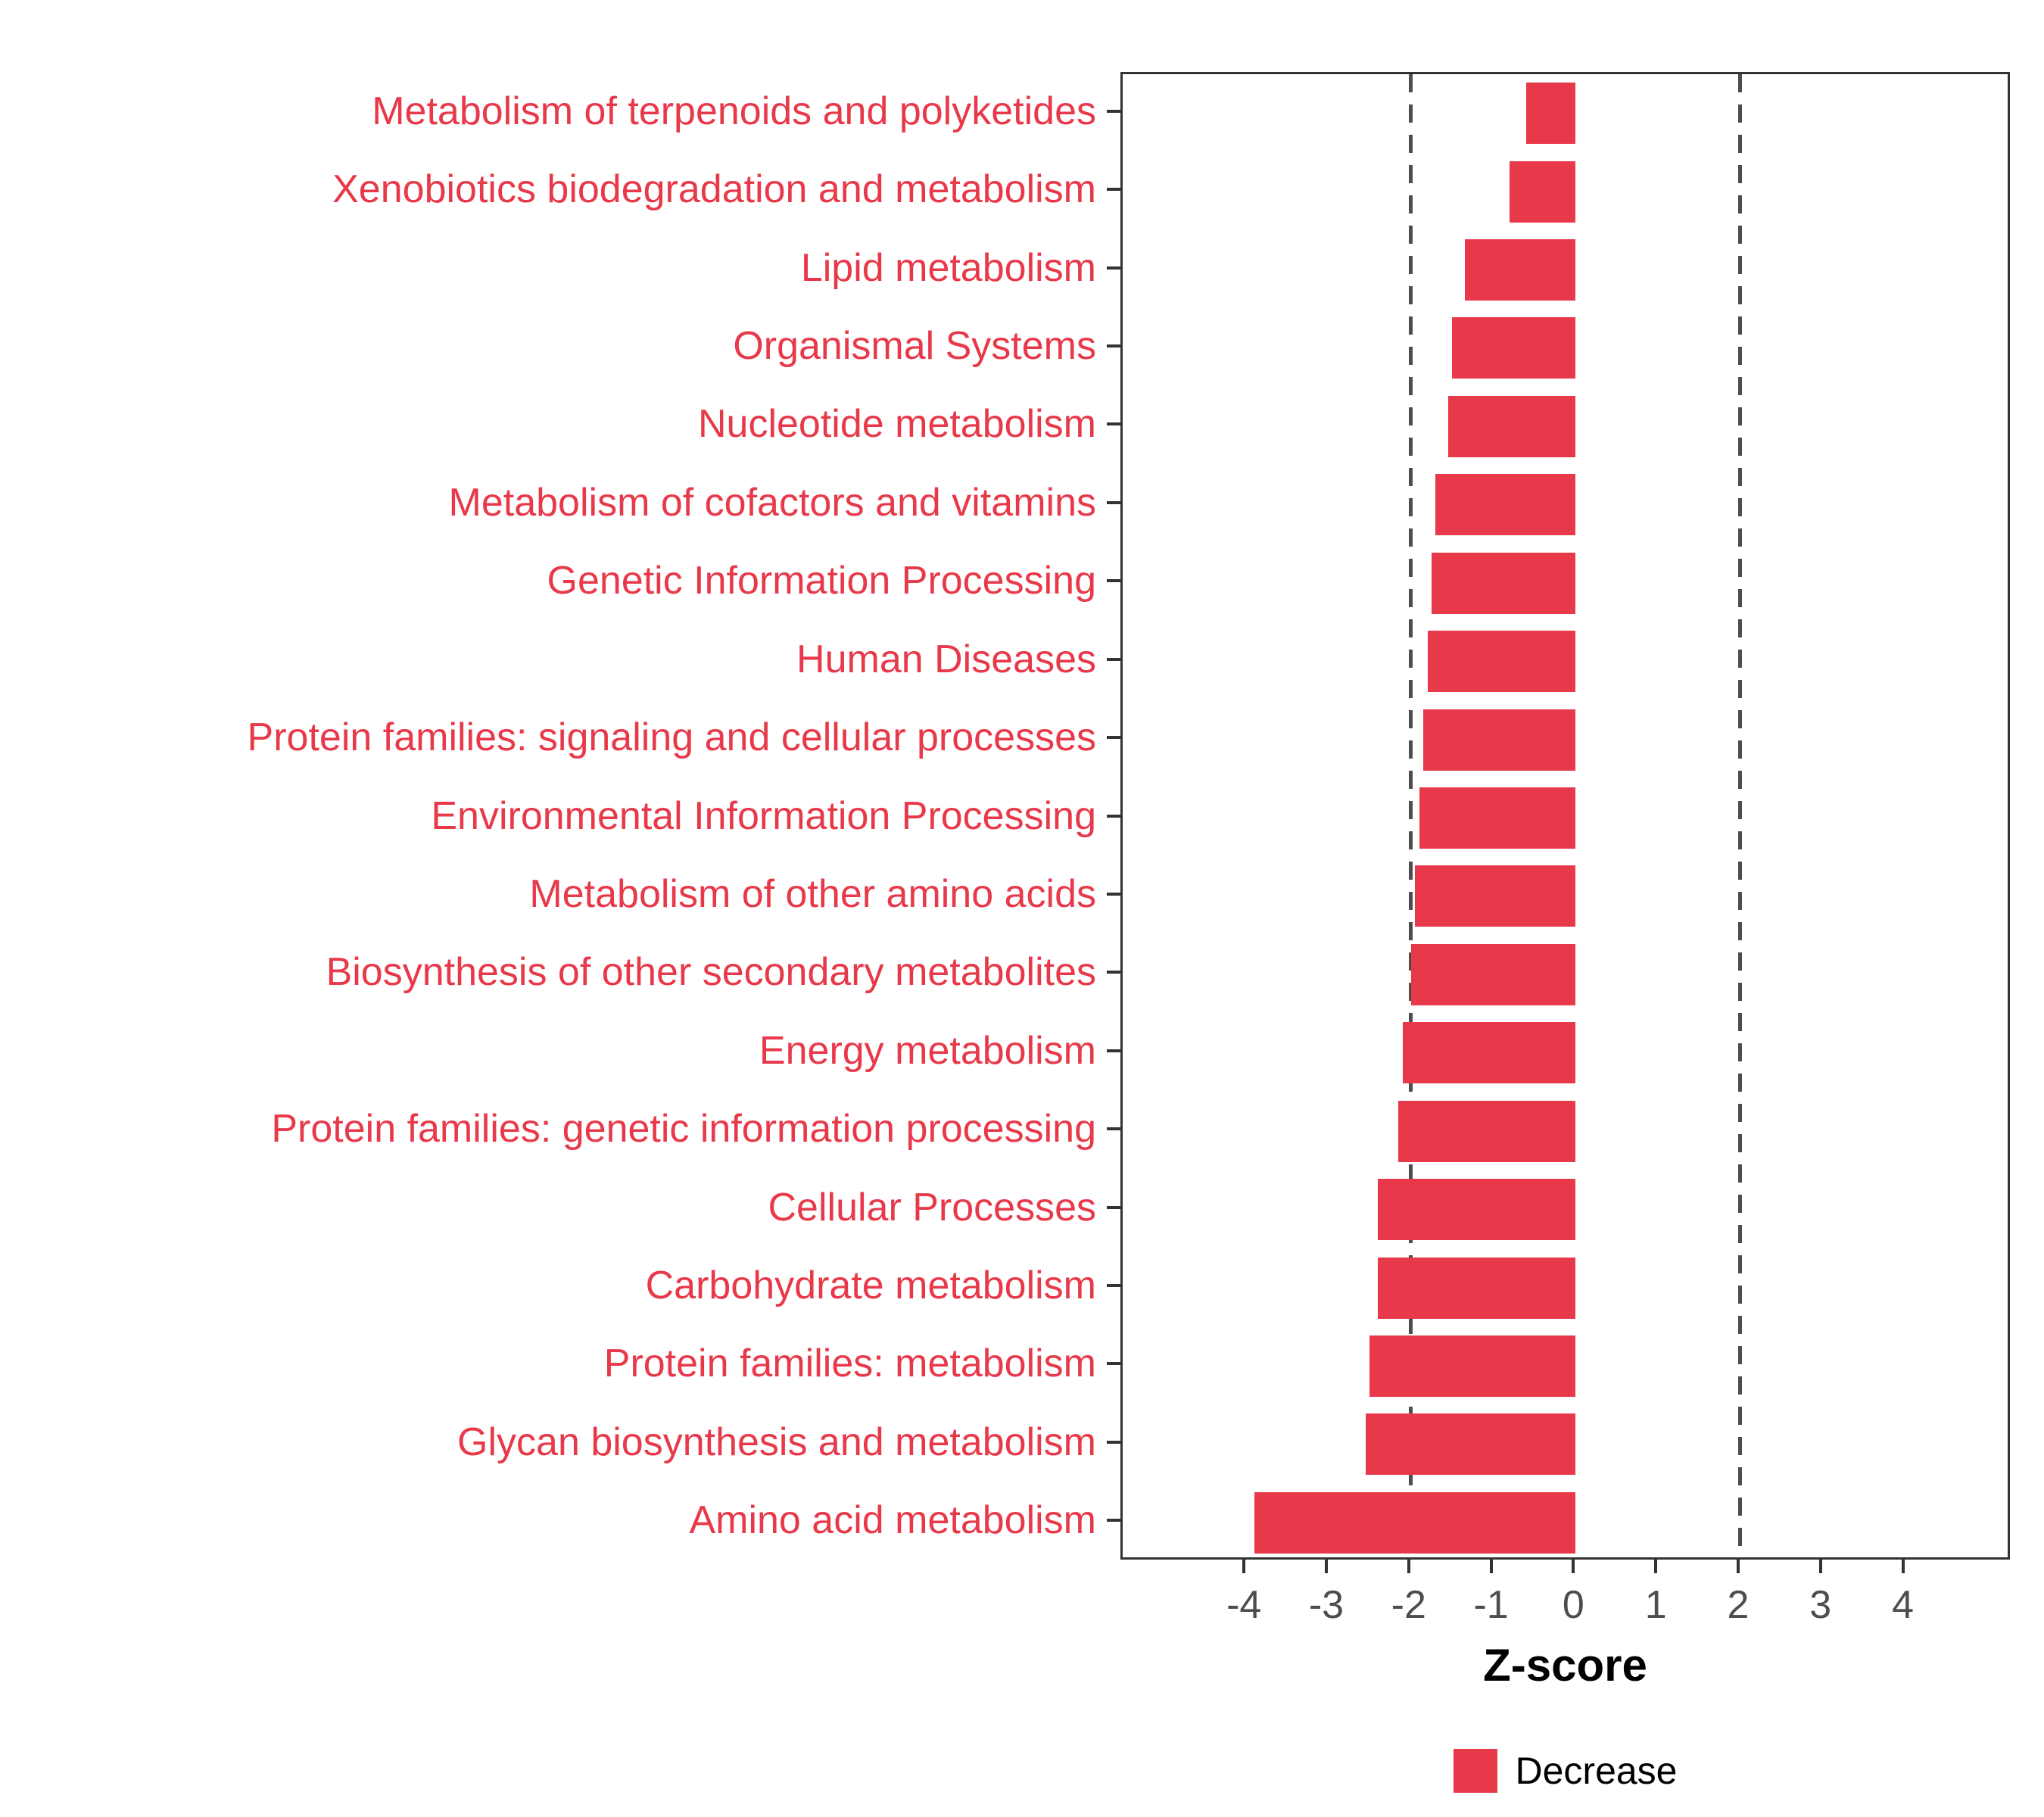  I want to click on x-tick-label: 4, so click(1903, 1605).